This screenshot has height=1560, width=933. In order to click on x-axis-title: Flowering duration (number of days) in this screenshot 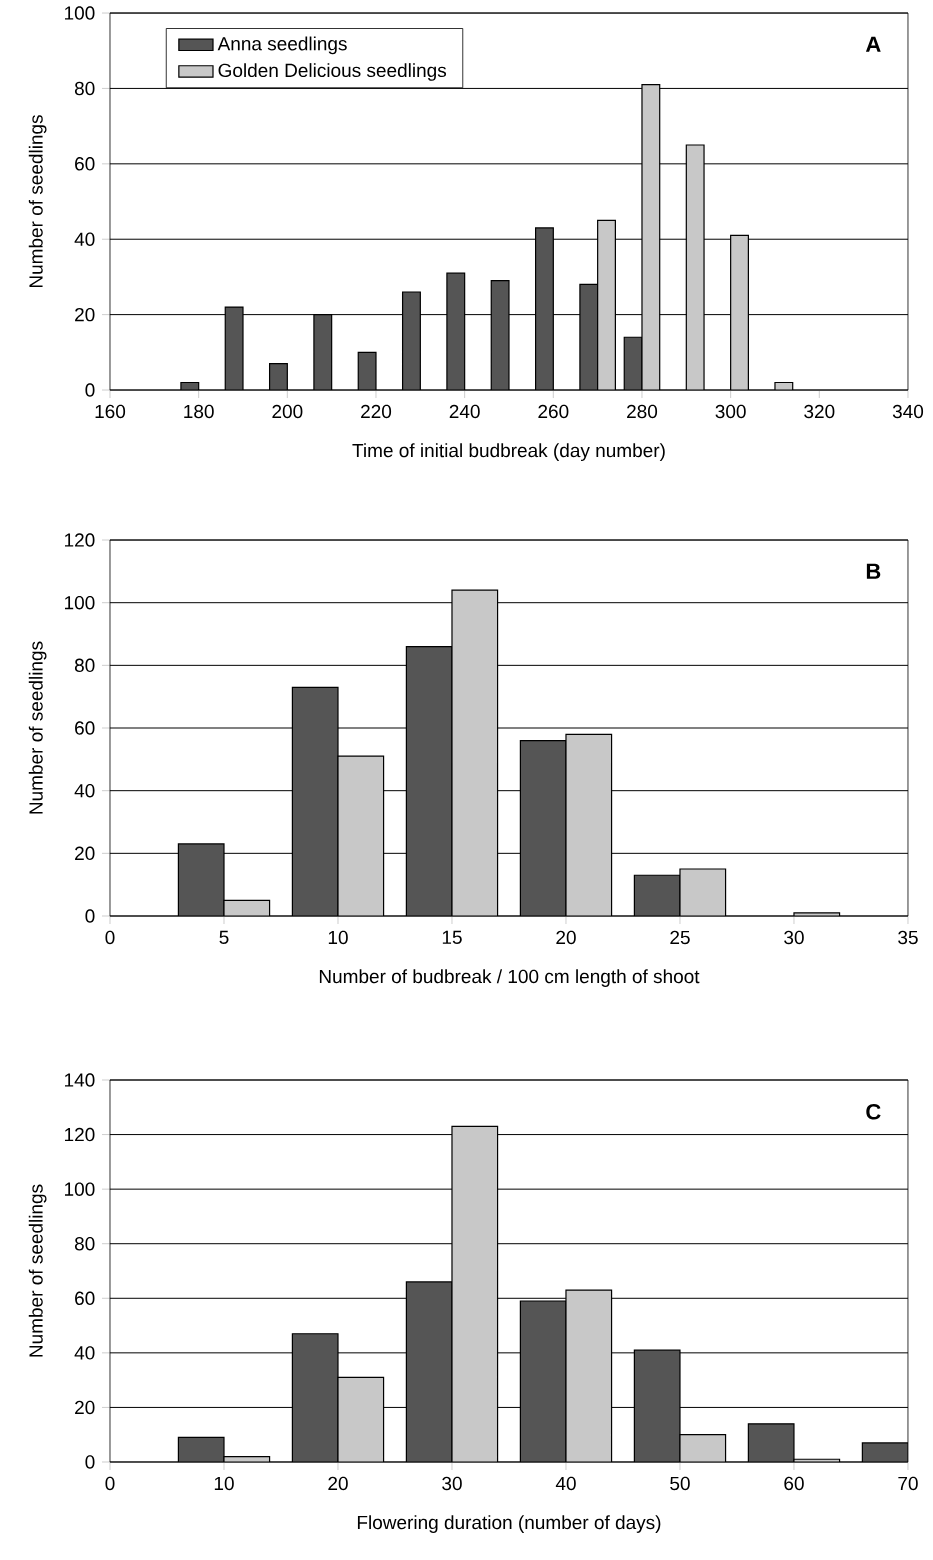, I will do `click(509, 1524)`.